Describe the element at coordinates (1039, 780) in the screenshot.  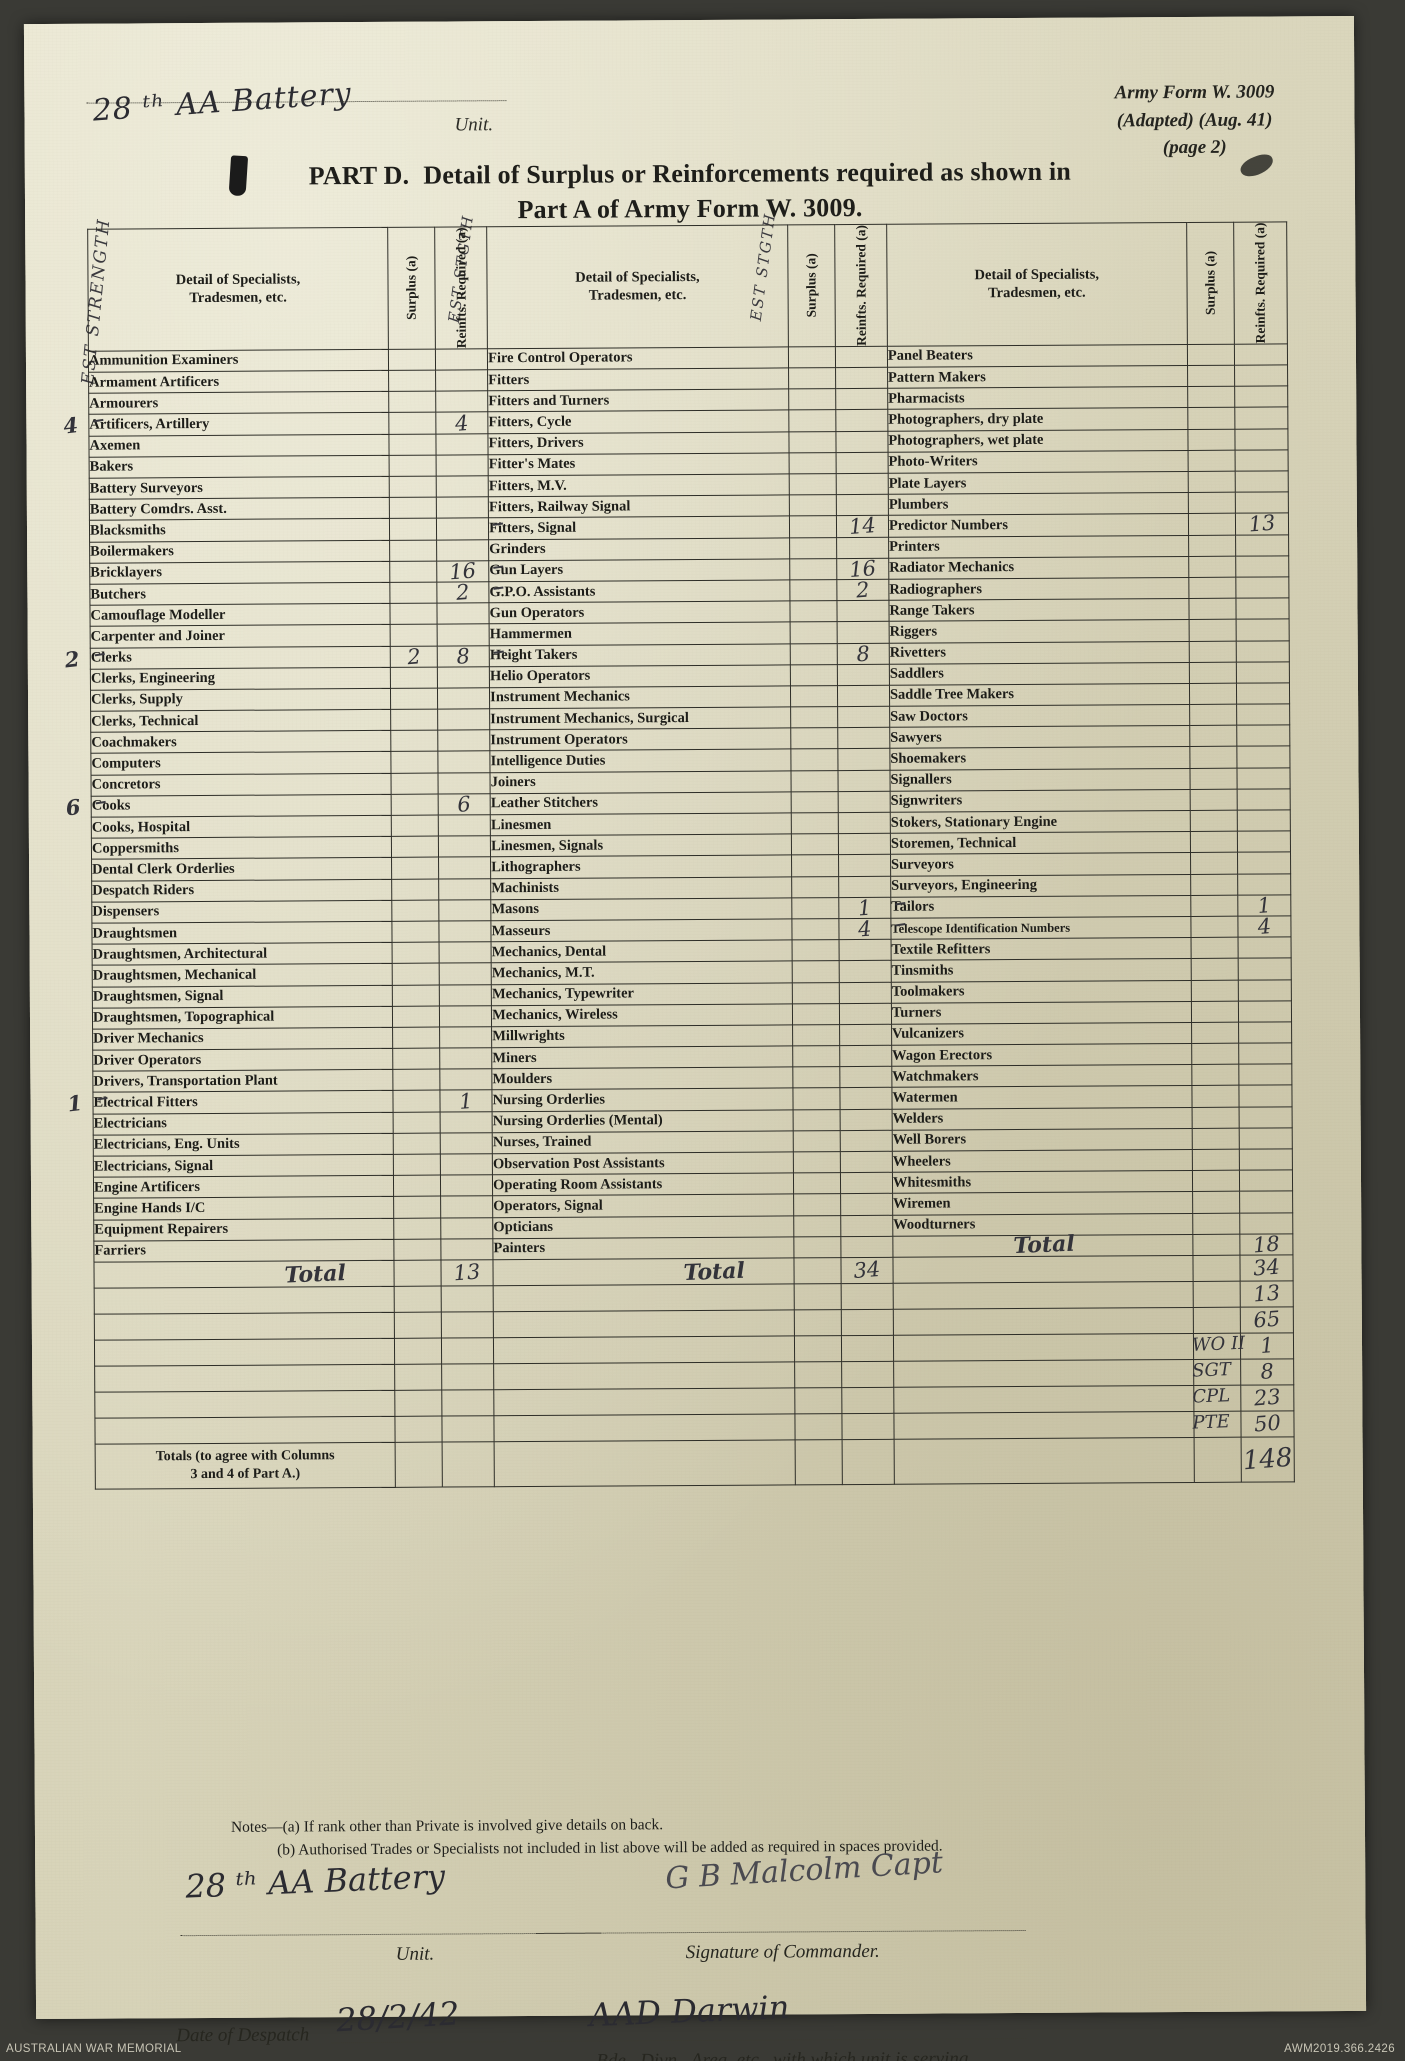
I see `cell-specialist-name: Signallers` at that location.